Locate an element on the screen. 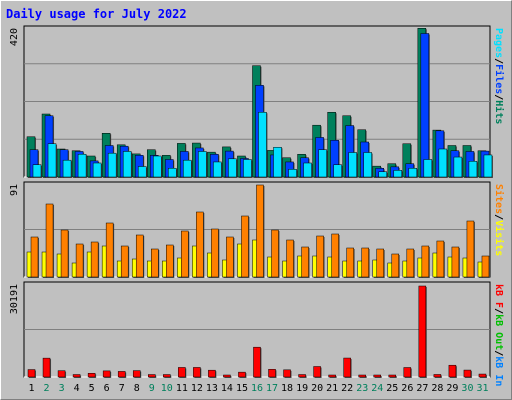  x-tick-label-day-16: 16 is located at coordinates (257, 388).